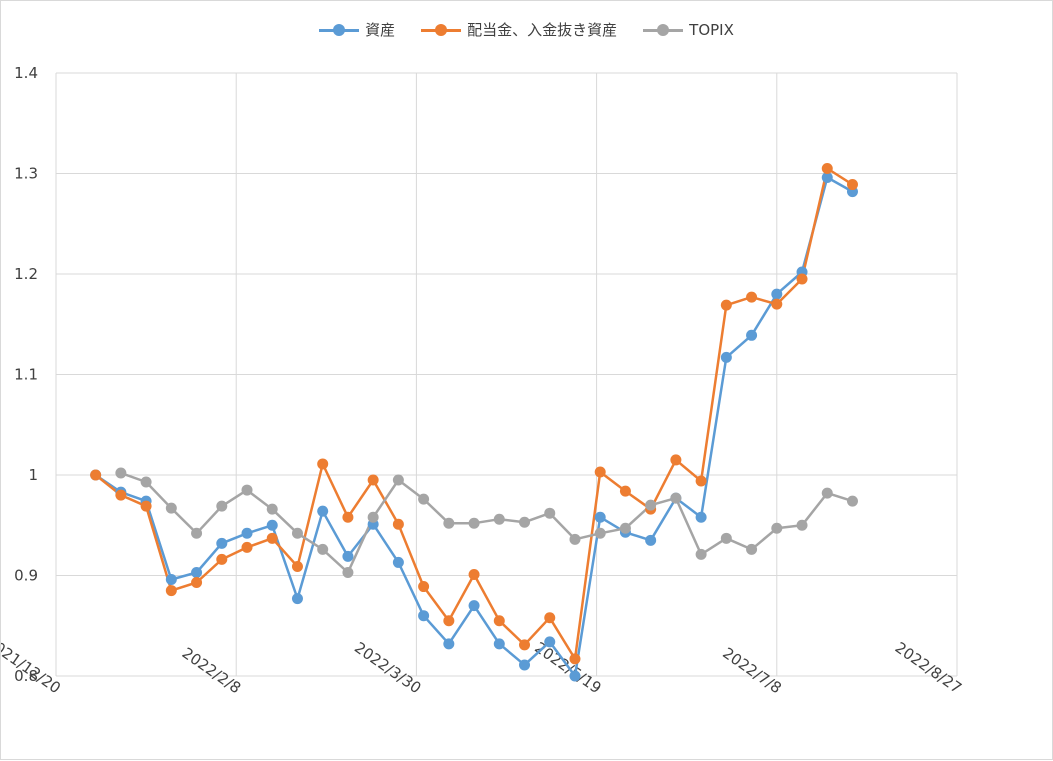 The height and width of the screenshot is (761, 1053). I want to click on x-tick-label: 2022/3/30, so click(387, 667).